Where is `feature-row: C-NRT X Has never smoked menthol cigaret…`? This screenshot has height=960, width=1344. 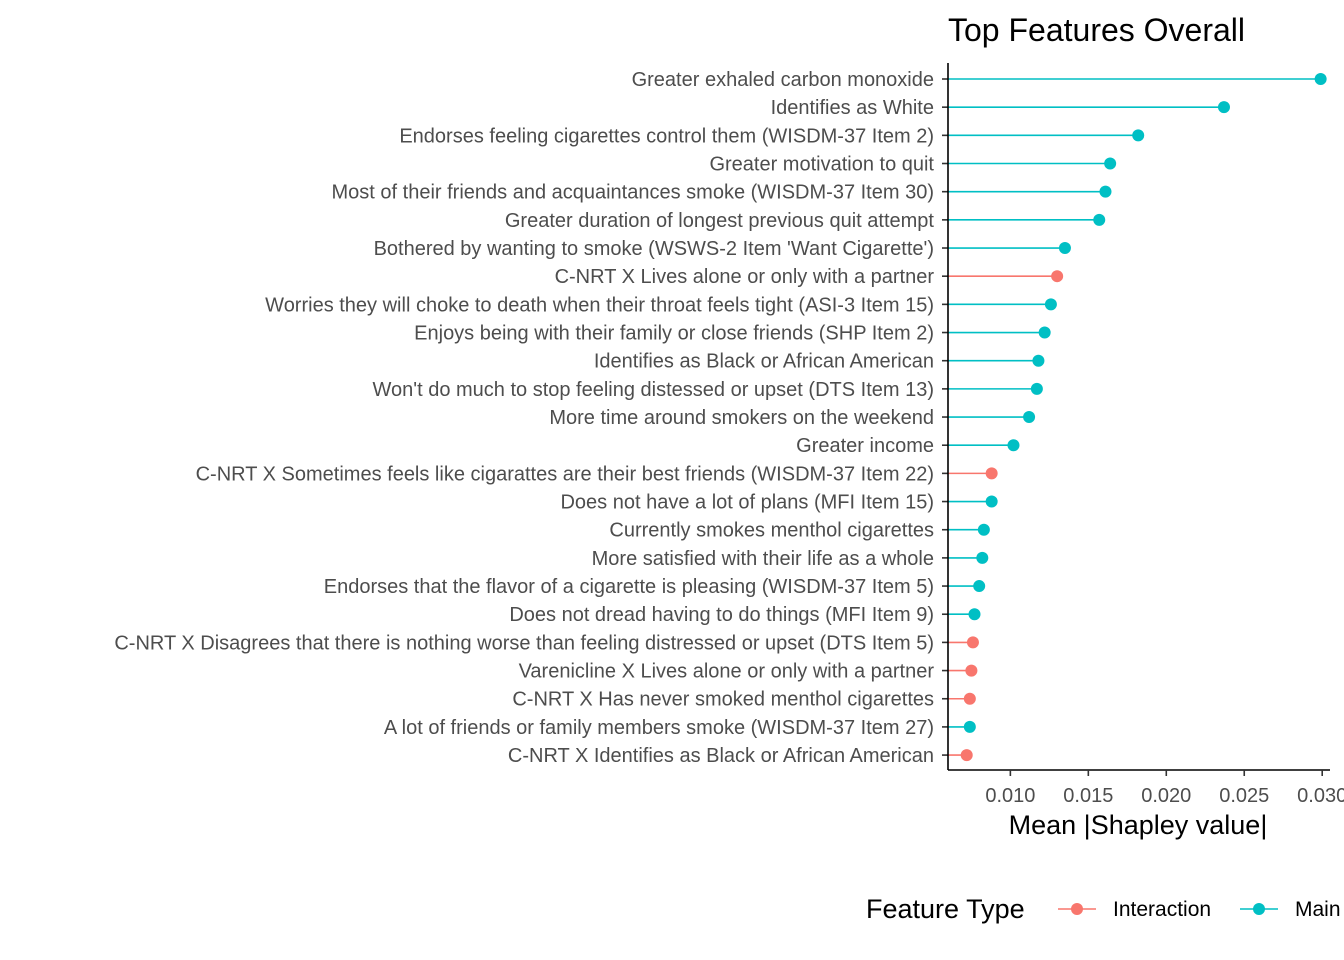
feature-row: C-NRT X Has never smoked menthol cigaret… is located at coordinates (744, 700).